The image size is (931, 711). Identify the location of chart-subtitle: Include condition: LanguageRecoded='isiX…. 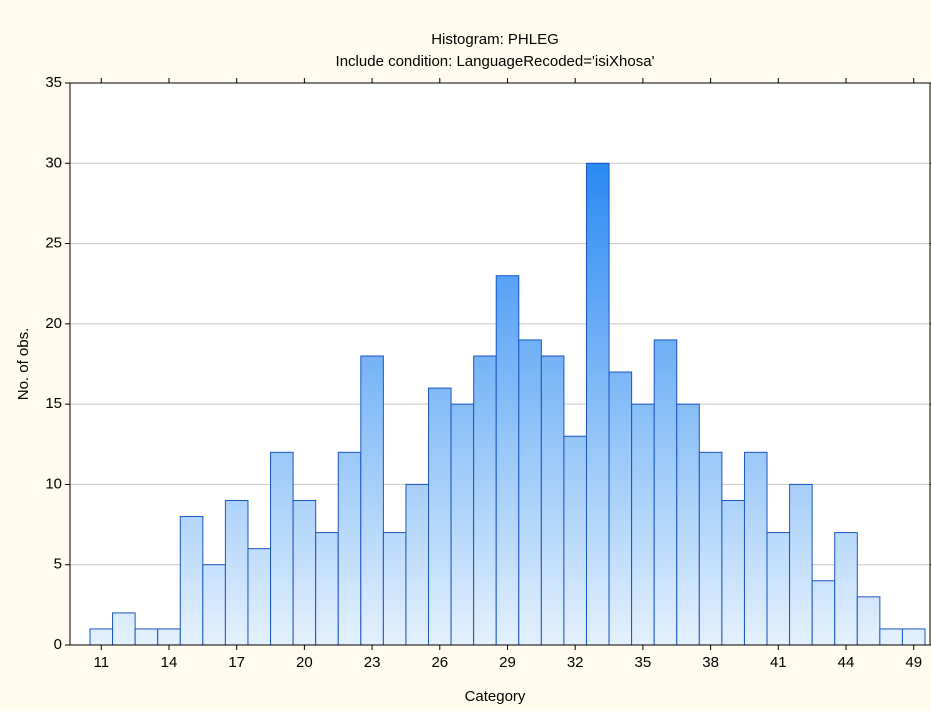
(495, 61).